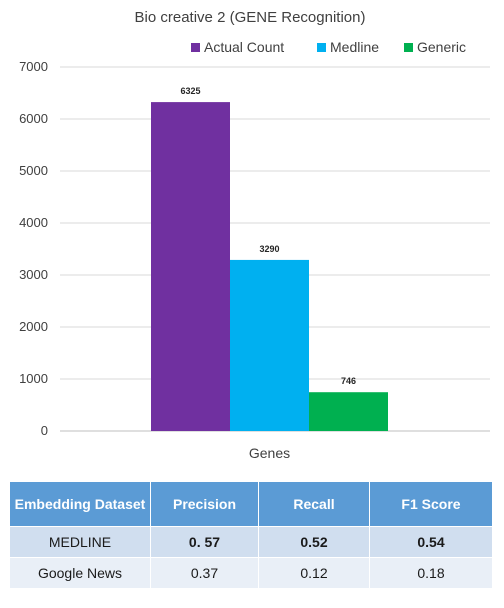 This screenshot has height=608, width=504. I want to click on cell-recall: 0.12, so click(314, 573).